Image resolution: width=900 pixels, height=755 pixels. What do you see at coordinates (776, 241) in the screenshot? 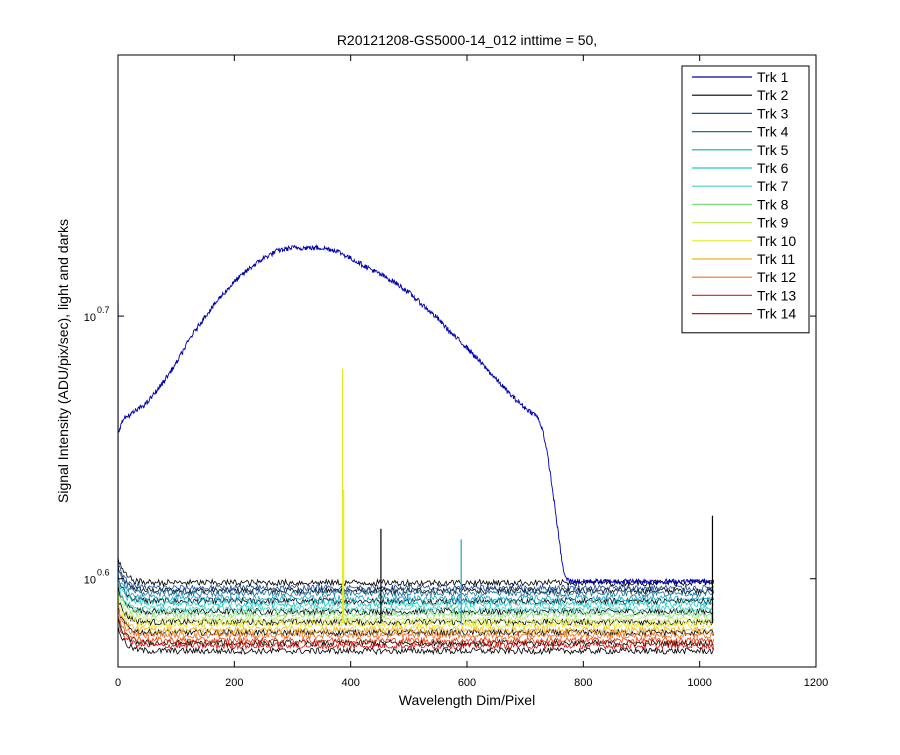
I see `legend-label: Trk 10` at bounding box center [776, 241].